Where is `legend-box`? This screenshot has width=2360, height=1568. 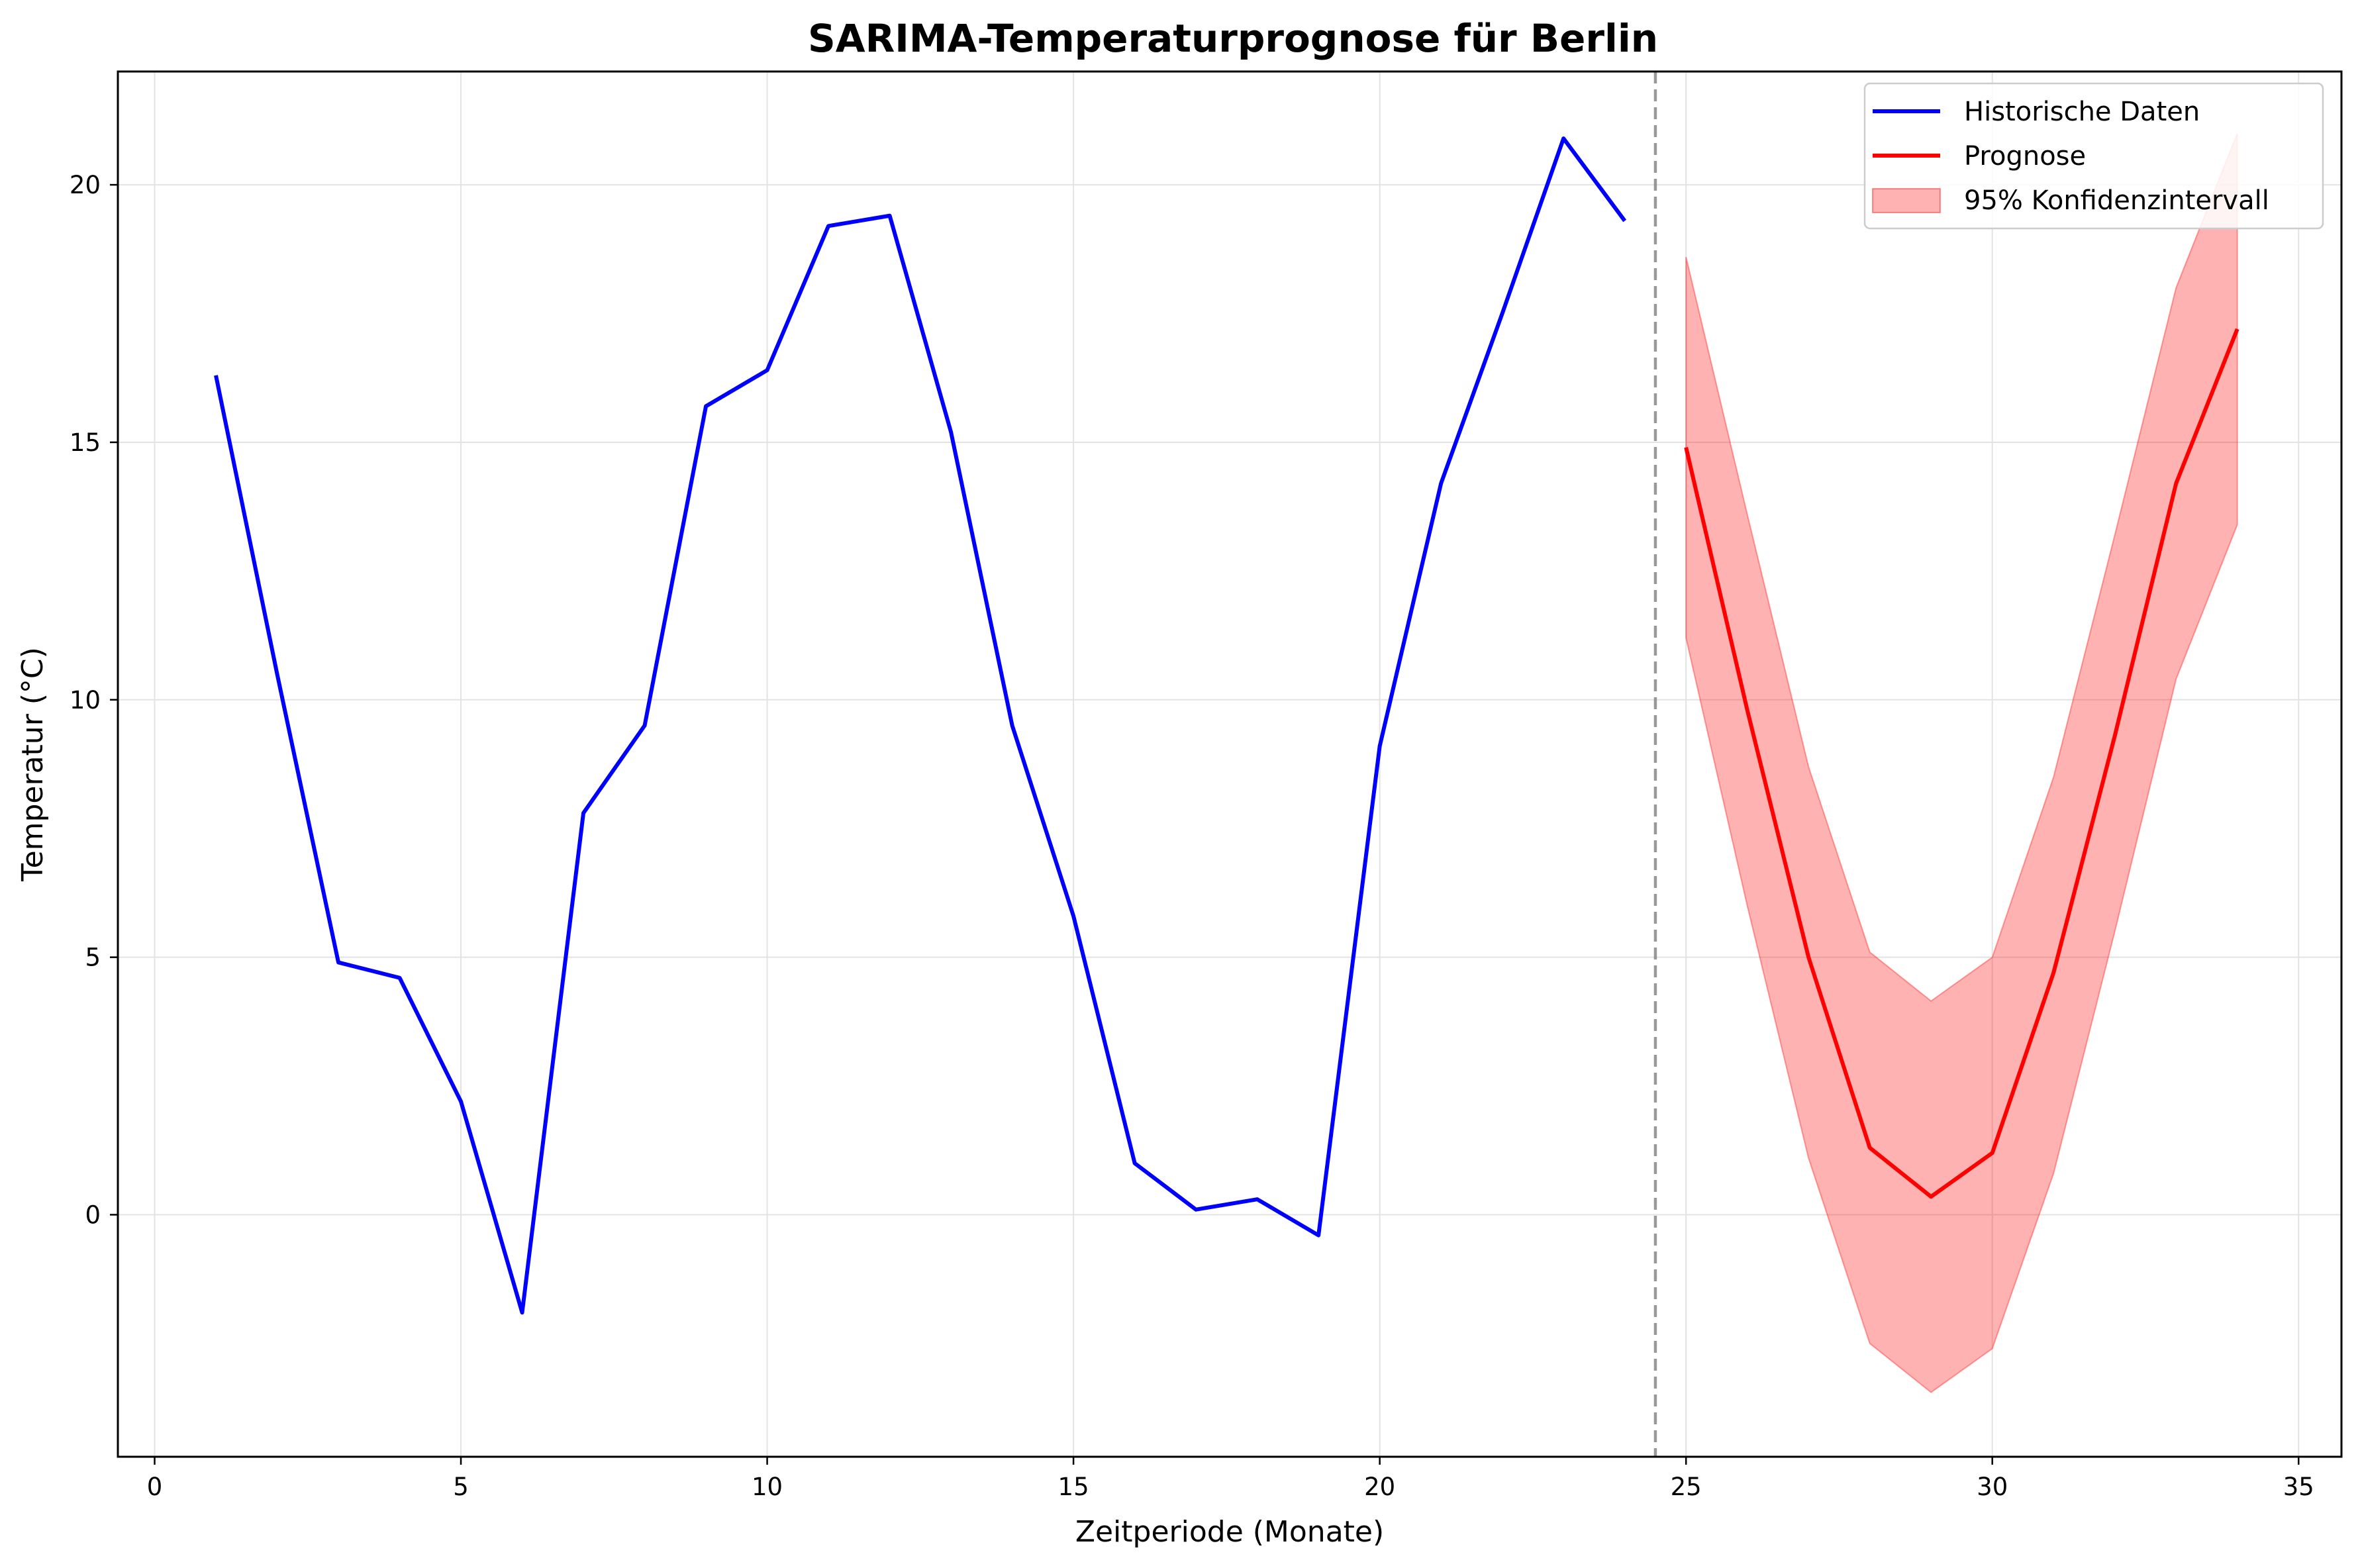
legend-box is located at coordinates (2093, 156).